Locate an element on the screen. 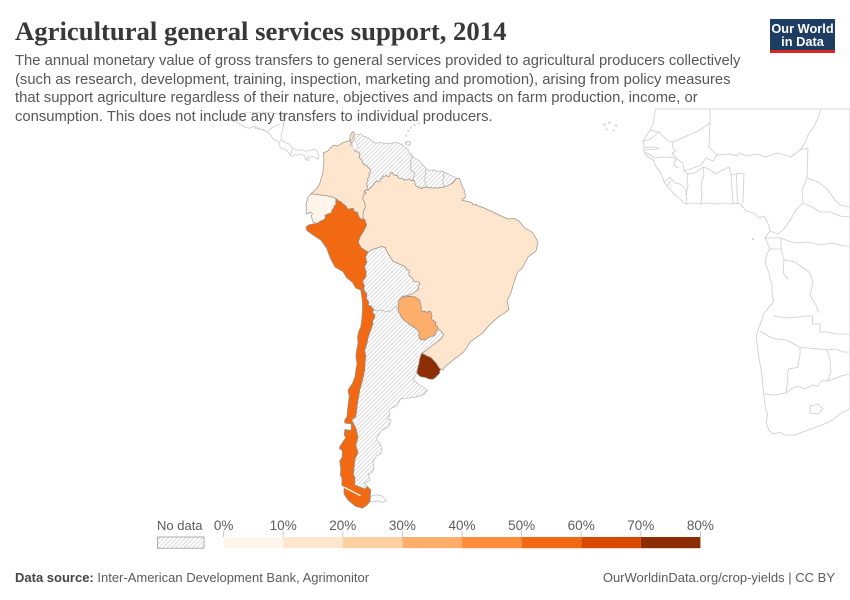  svg-text: 30% is located at coordinates (402, 525).